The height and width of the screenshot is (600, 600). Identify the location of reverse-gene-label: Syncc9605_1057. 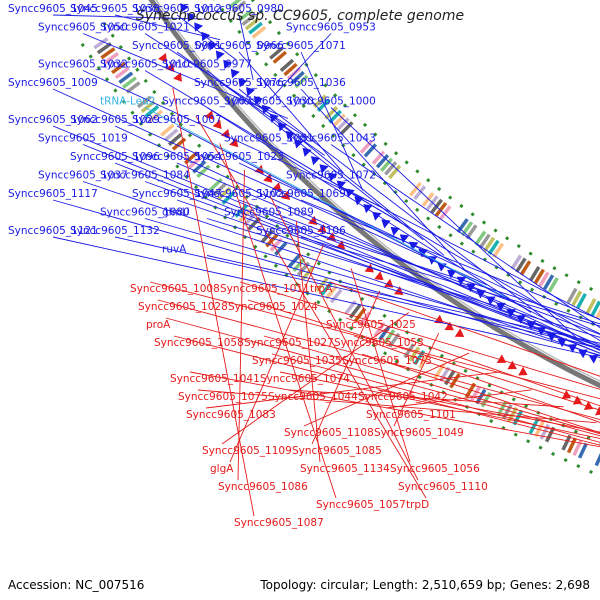
(361, 505).